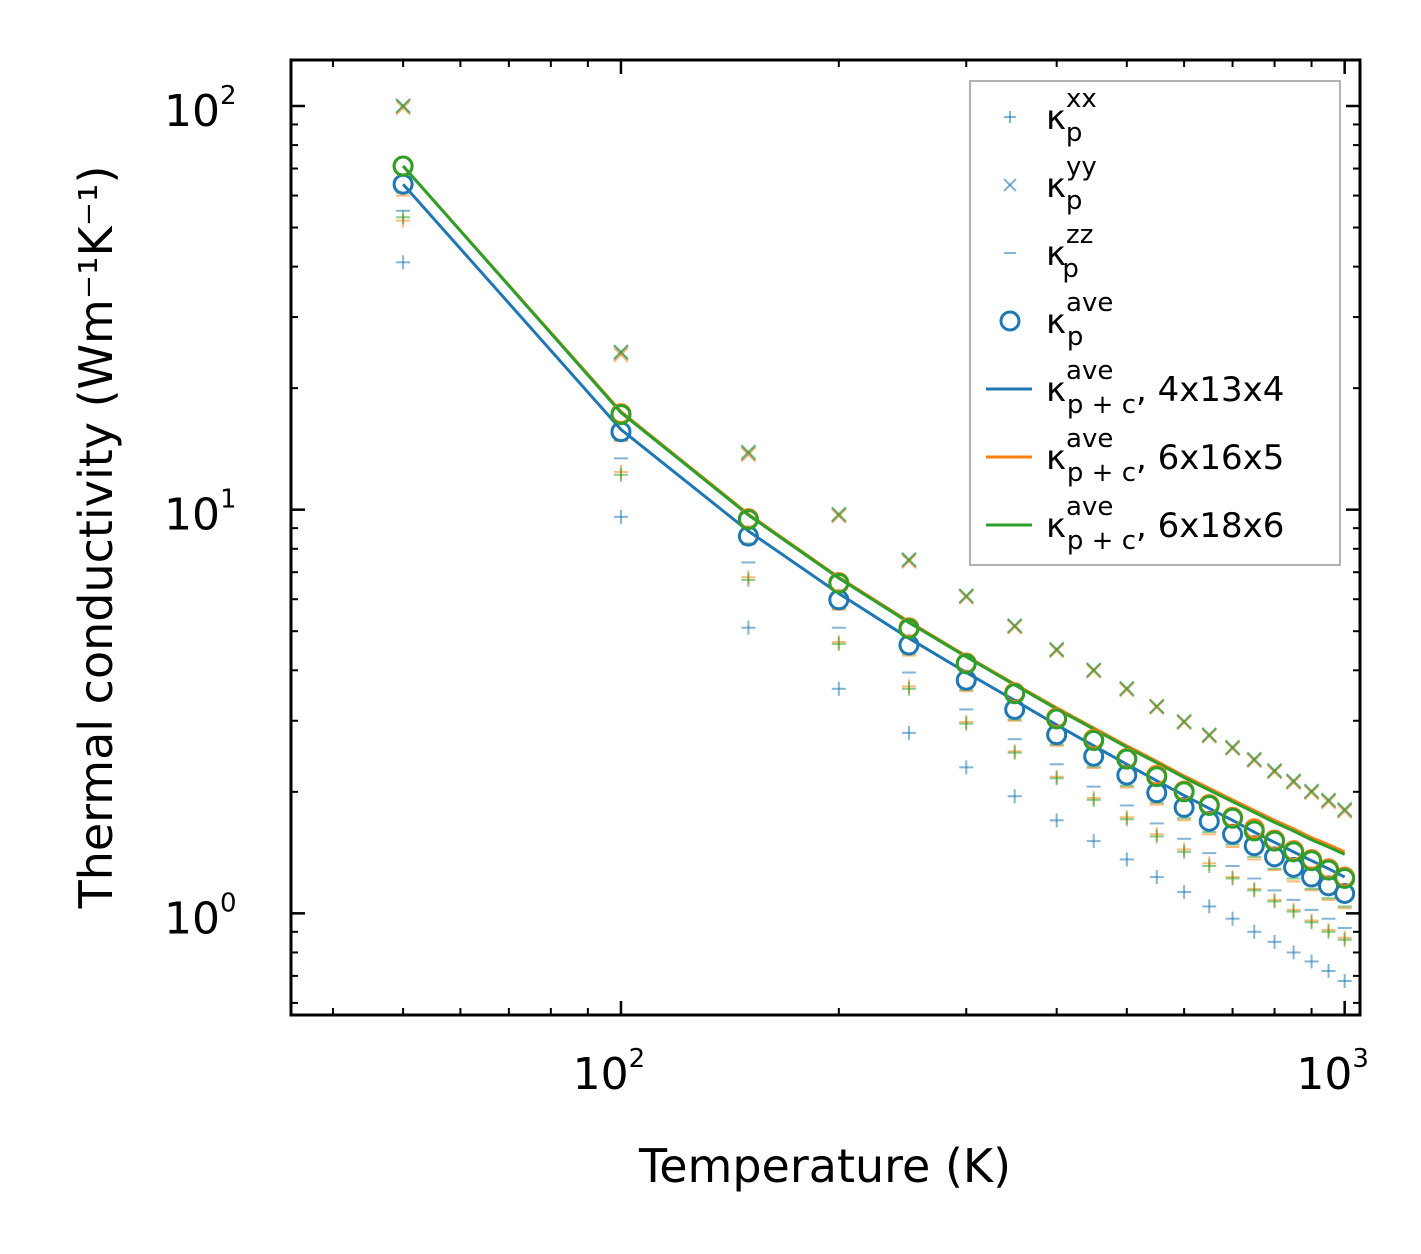  I want to click on legend-marker-plus, so click(1010, 117).